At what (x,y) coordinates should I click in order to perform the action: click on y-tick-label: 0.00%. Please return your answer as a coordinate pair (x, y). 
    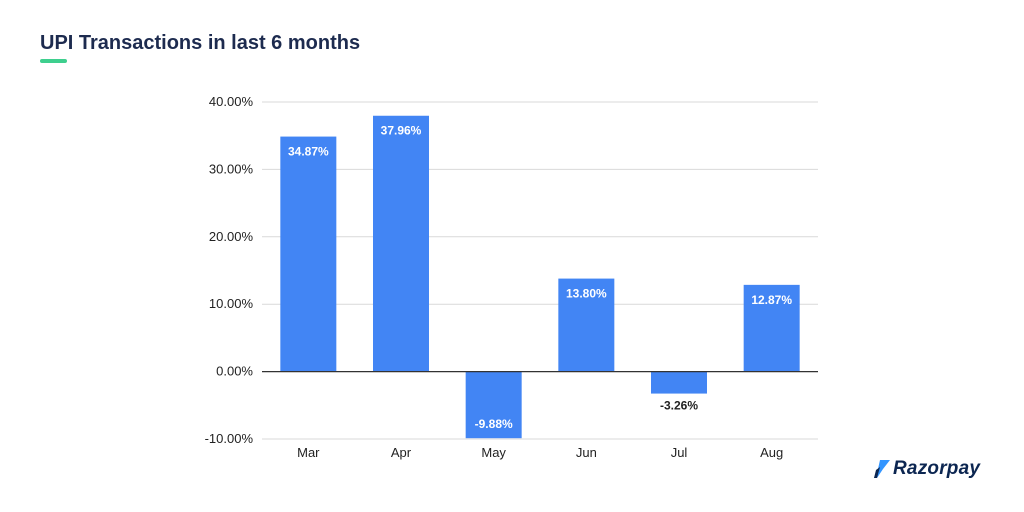
    Looking at the image, I should click on (234, 371).